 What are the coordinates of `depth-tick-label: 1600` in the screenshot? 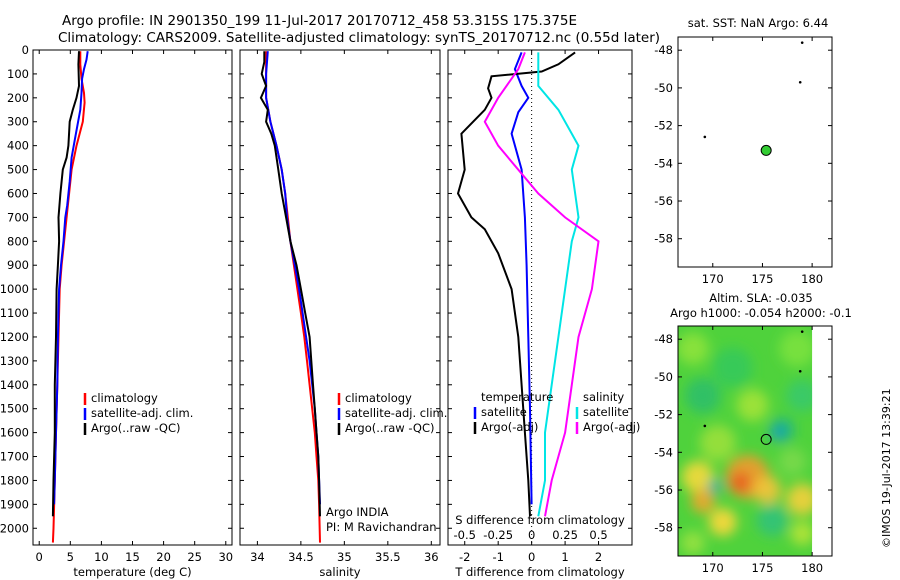 It's located at (14, 433).